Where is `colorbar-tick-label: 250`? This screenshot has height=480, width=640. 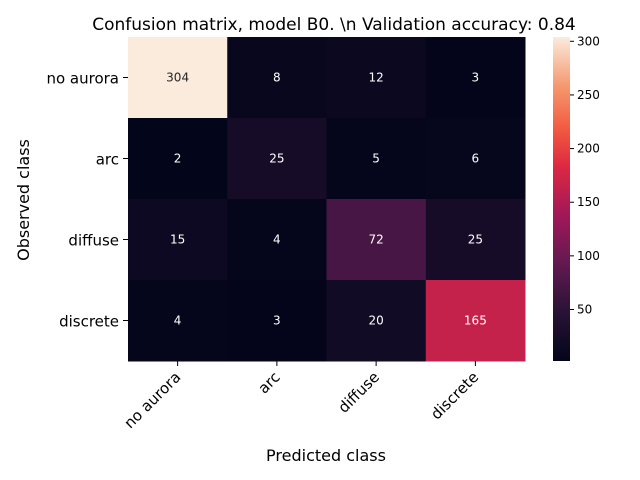 colorbar-tick-label: 250 is located at coordinates (588, 95).